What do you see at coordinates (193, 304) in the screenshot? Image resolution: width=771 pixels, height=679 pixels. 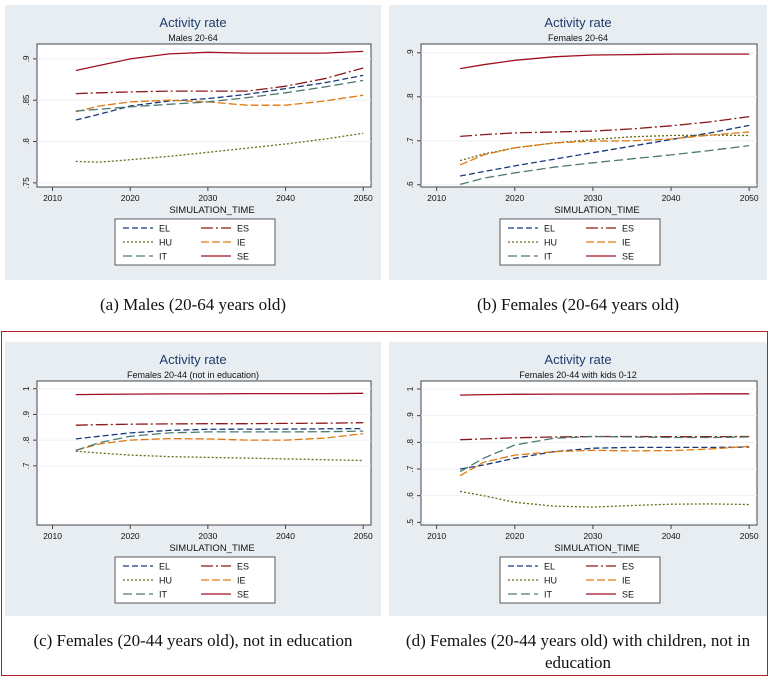 I see `caption-a: (a) Males (20-64 years old)` at bounding box center [193, 304].